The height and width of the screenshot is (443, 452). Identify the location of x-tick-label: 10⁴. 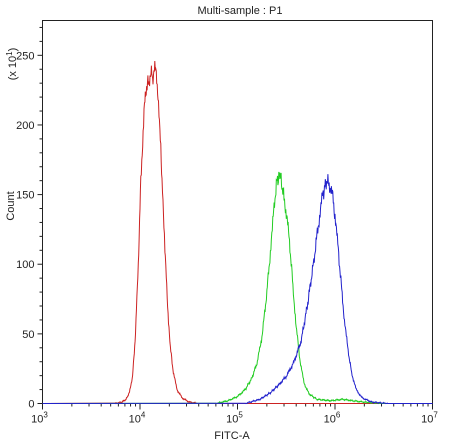
(137, 418).